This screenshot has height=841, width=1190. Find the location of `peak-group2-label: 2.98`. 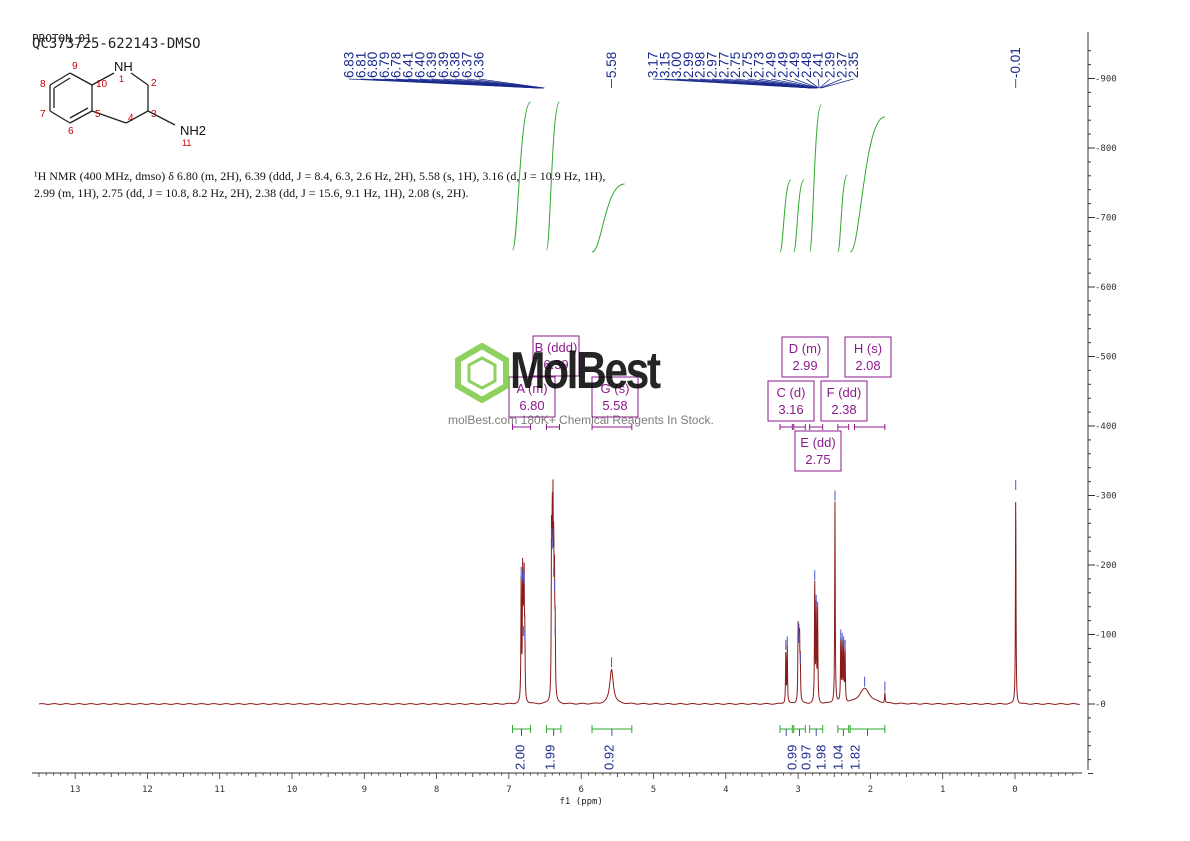

peak-group2-label: 2.98 is located at coordinates (700, 65).